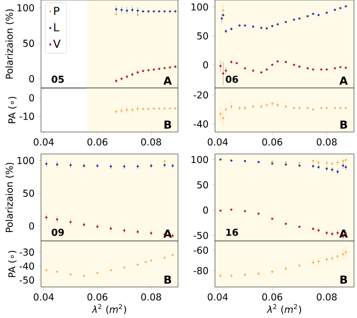  Describe the element at coordinates (57, 10) in the screenshot. I see `legend-label: P` at that location.